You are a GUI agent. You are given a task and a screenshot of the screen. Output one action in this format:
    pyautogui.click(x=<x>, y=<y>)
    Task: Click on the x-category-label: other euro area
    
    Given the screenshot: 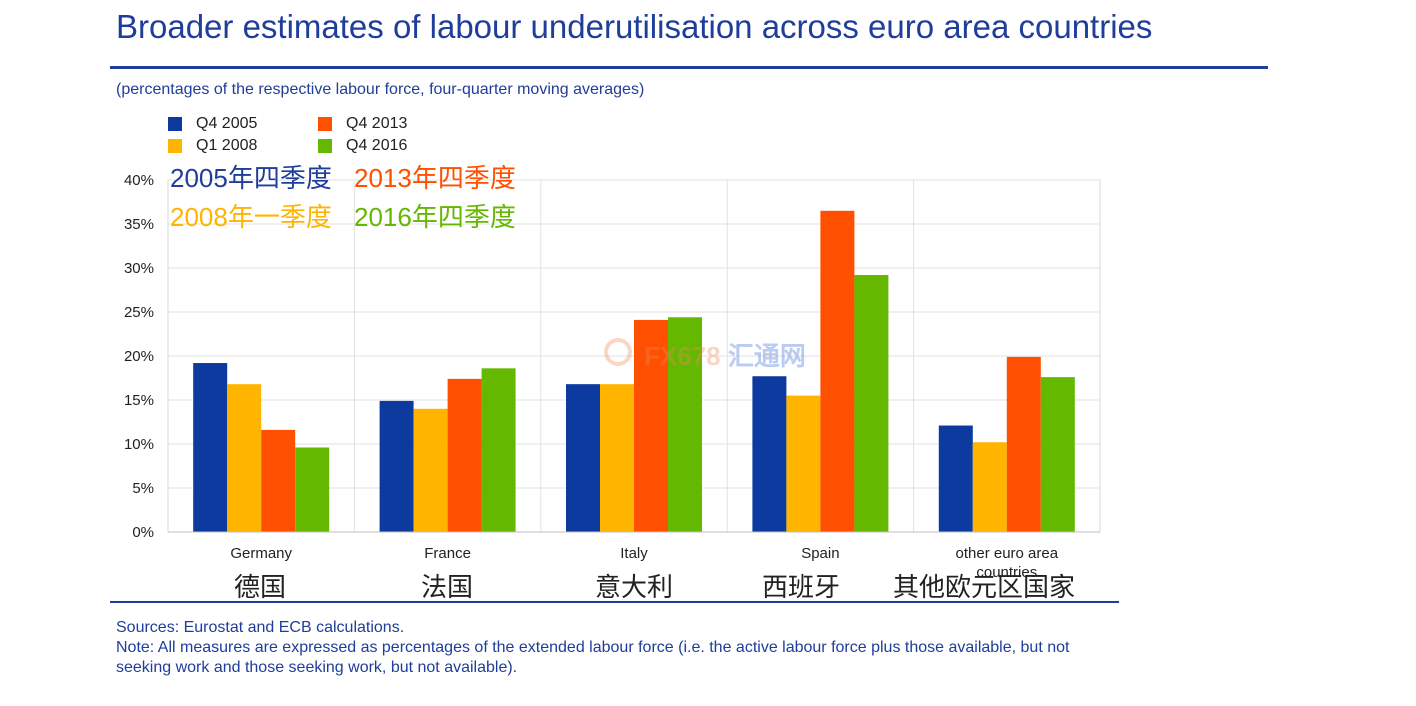 What is the action you would take?
    pyautogui.click(x=1007, y=553)
    